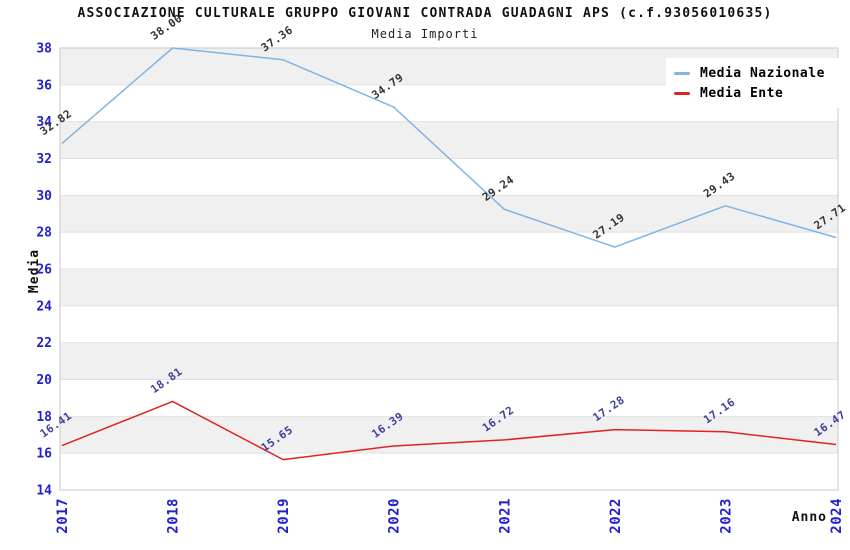  Describe the element at coordinates (44, 270) in the screenshot. I see `y-tick-label: 26` at that location.